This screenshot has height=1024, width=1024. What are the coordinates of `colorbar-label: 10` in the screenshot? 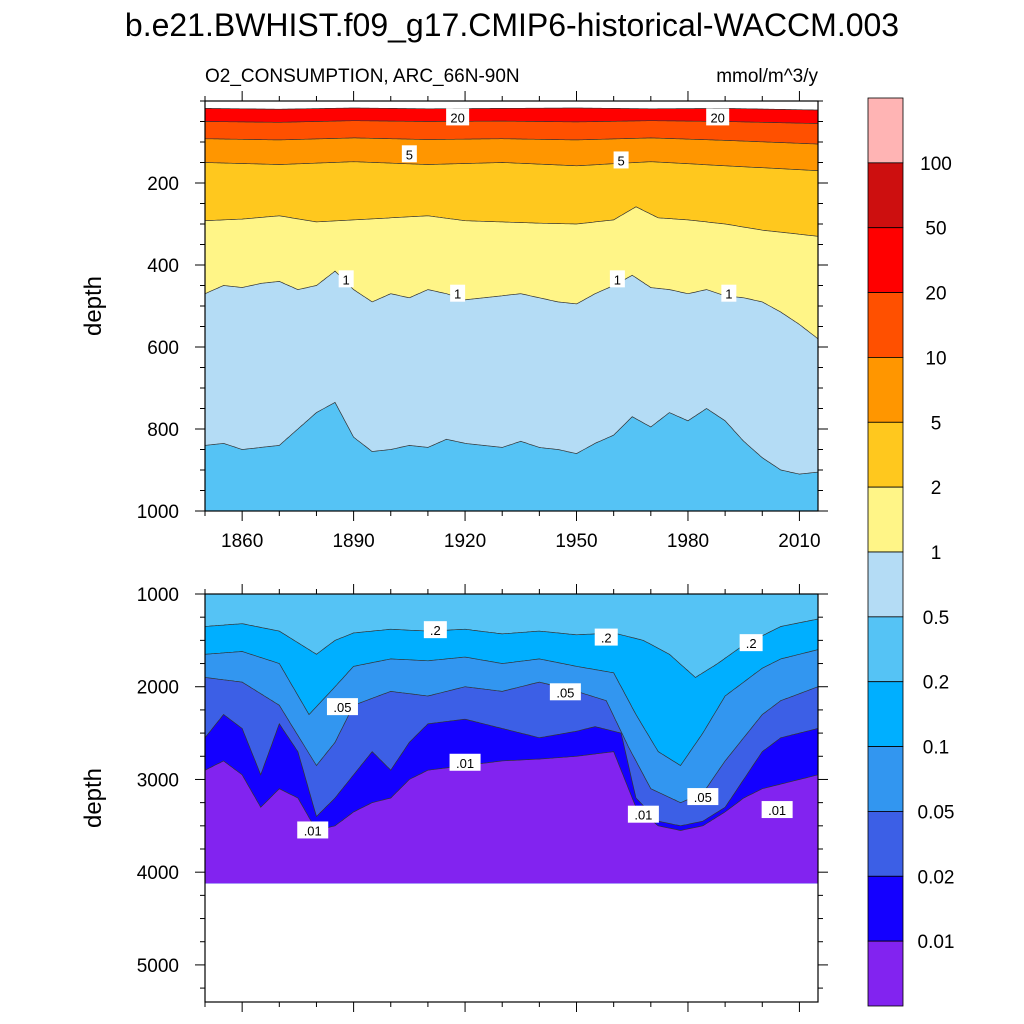 It's located at (935, 358).